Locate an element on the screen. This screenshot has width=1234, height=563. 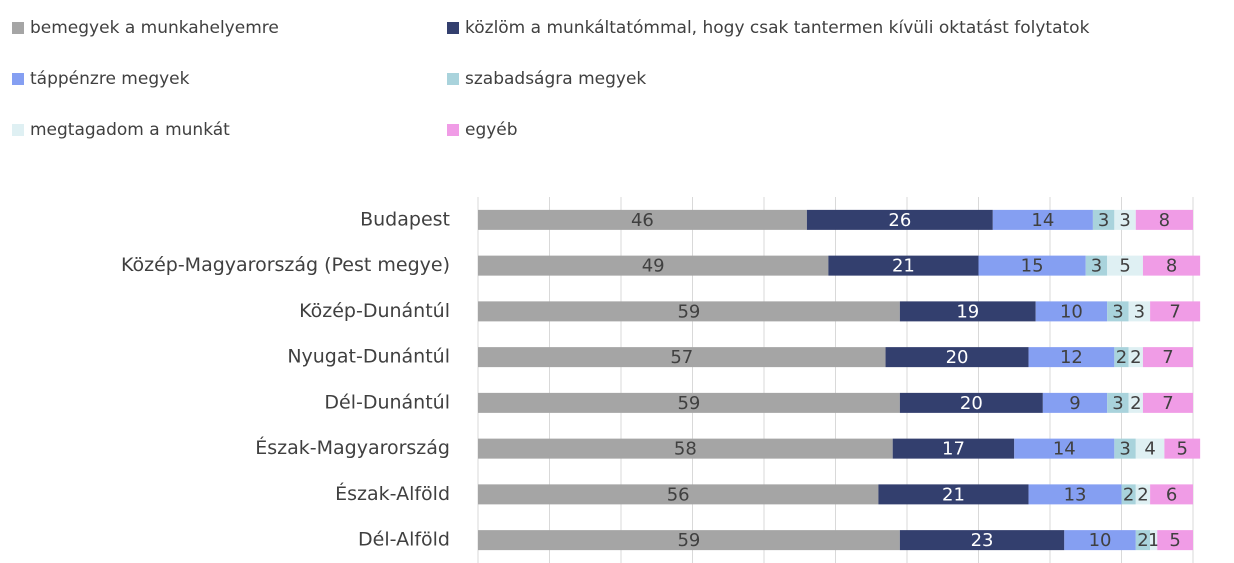
value-label: 1 is located at coordinates (1153, 540).